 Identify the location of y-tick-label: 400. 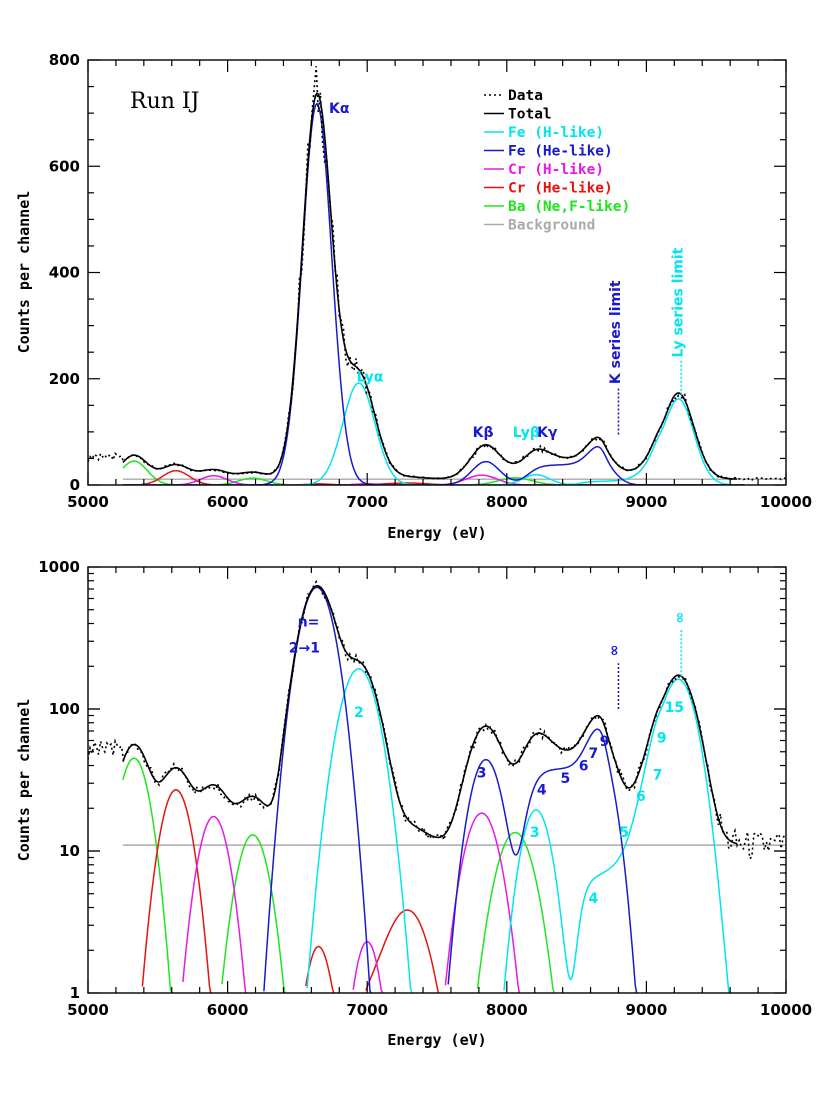
(64, 273).